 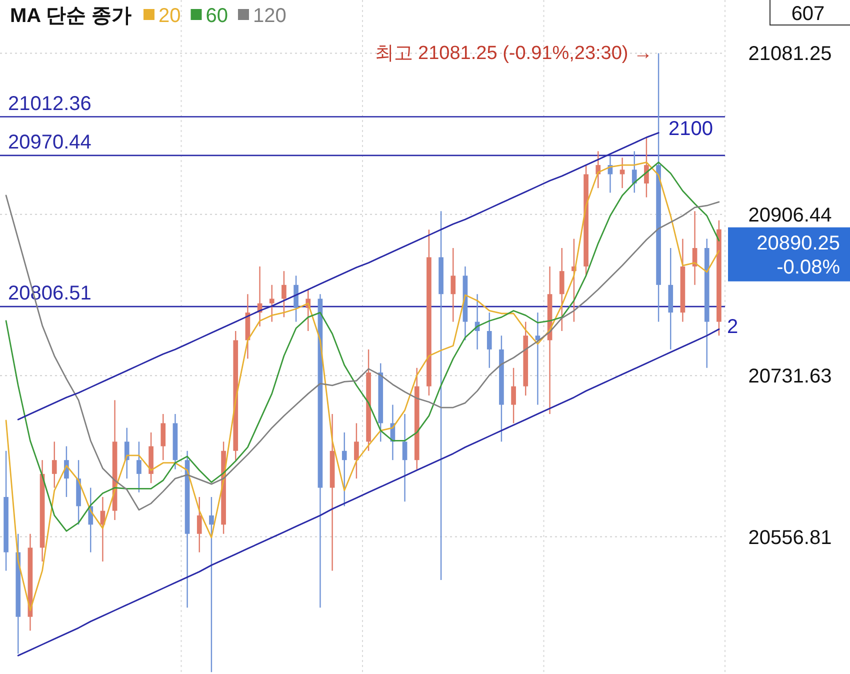 I want to click on y-tick-label: 20731.63, so click(x=790, y=377).